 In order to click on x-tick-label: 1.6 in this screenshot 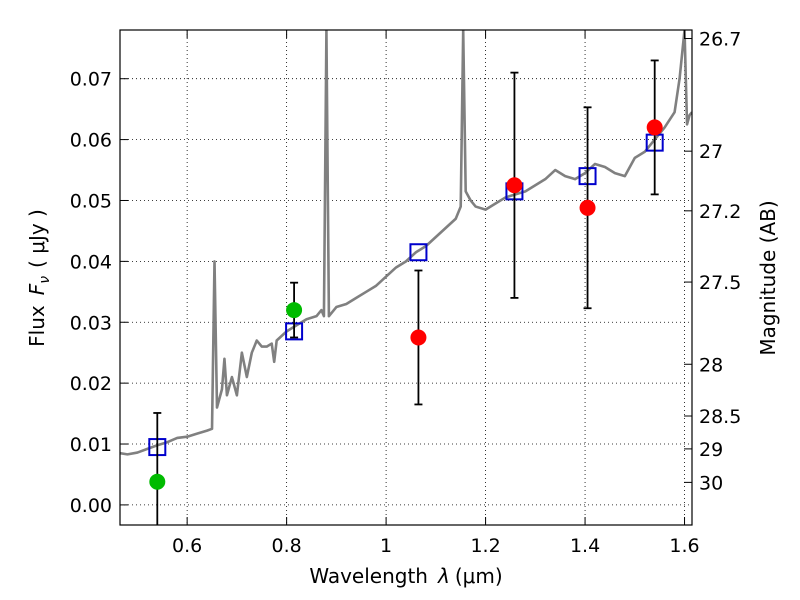, I will do `click(684, 546)`.